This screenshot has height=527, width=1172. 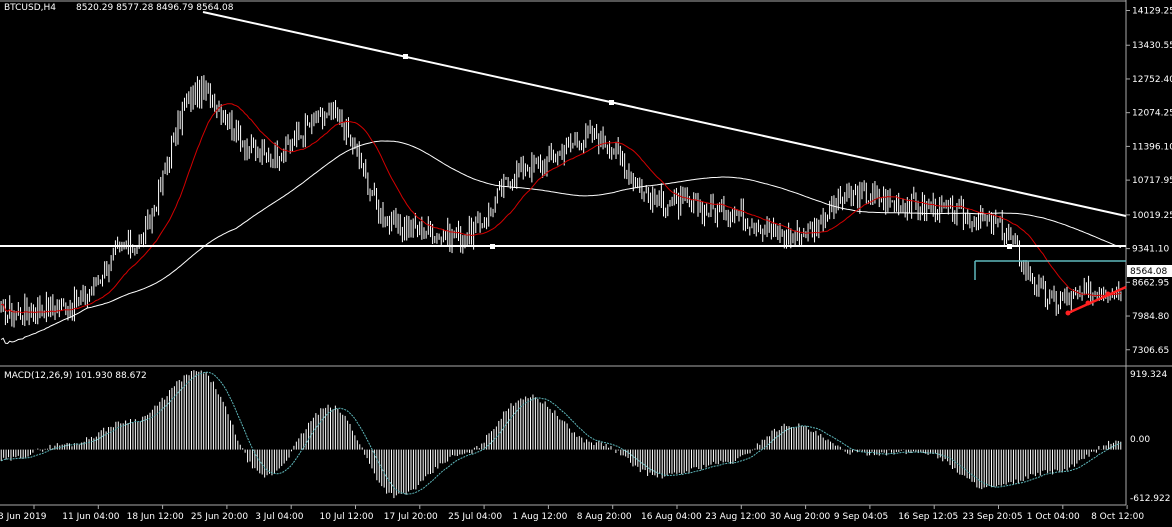 What do you see at coordinates (1117, 517) in the screenshot?
I see `time-tick-label: 8 Oct 12:00` at bounding box center [1117, 517].